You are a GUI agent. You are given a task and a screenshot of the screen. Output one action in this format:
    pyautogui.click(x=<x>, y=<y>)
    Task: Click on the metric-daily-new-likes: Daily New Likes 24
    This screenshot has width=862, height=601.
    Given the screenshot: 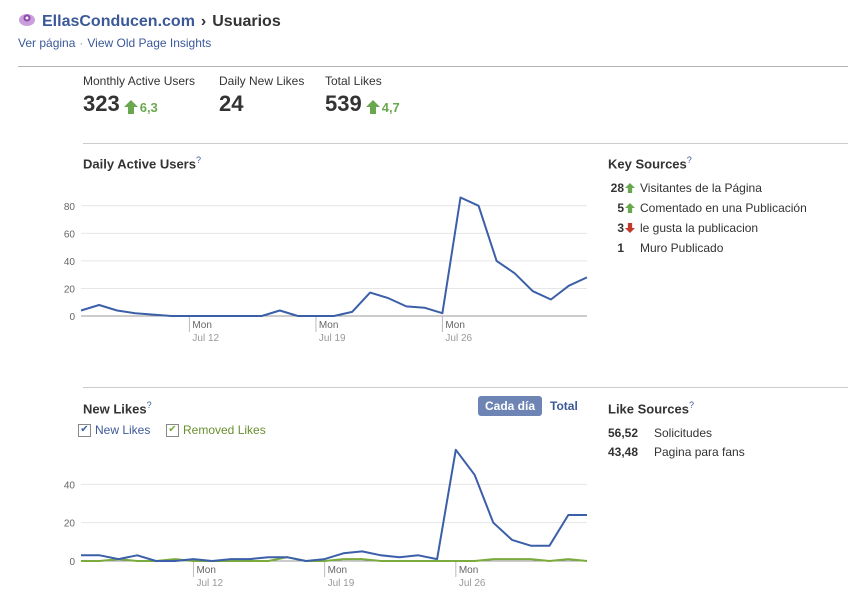 What is the action you would take?
    pyautogui.click(x=261, y=95)
    